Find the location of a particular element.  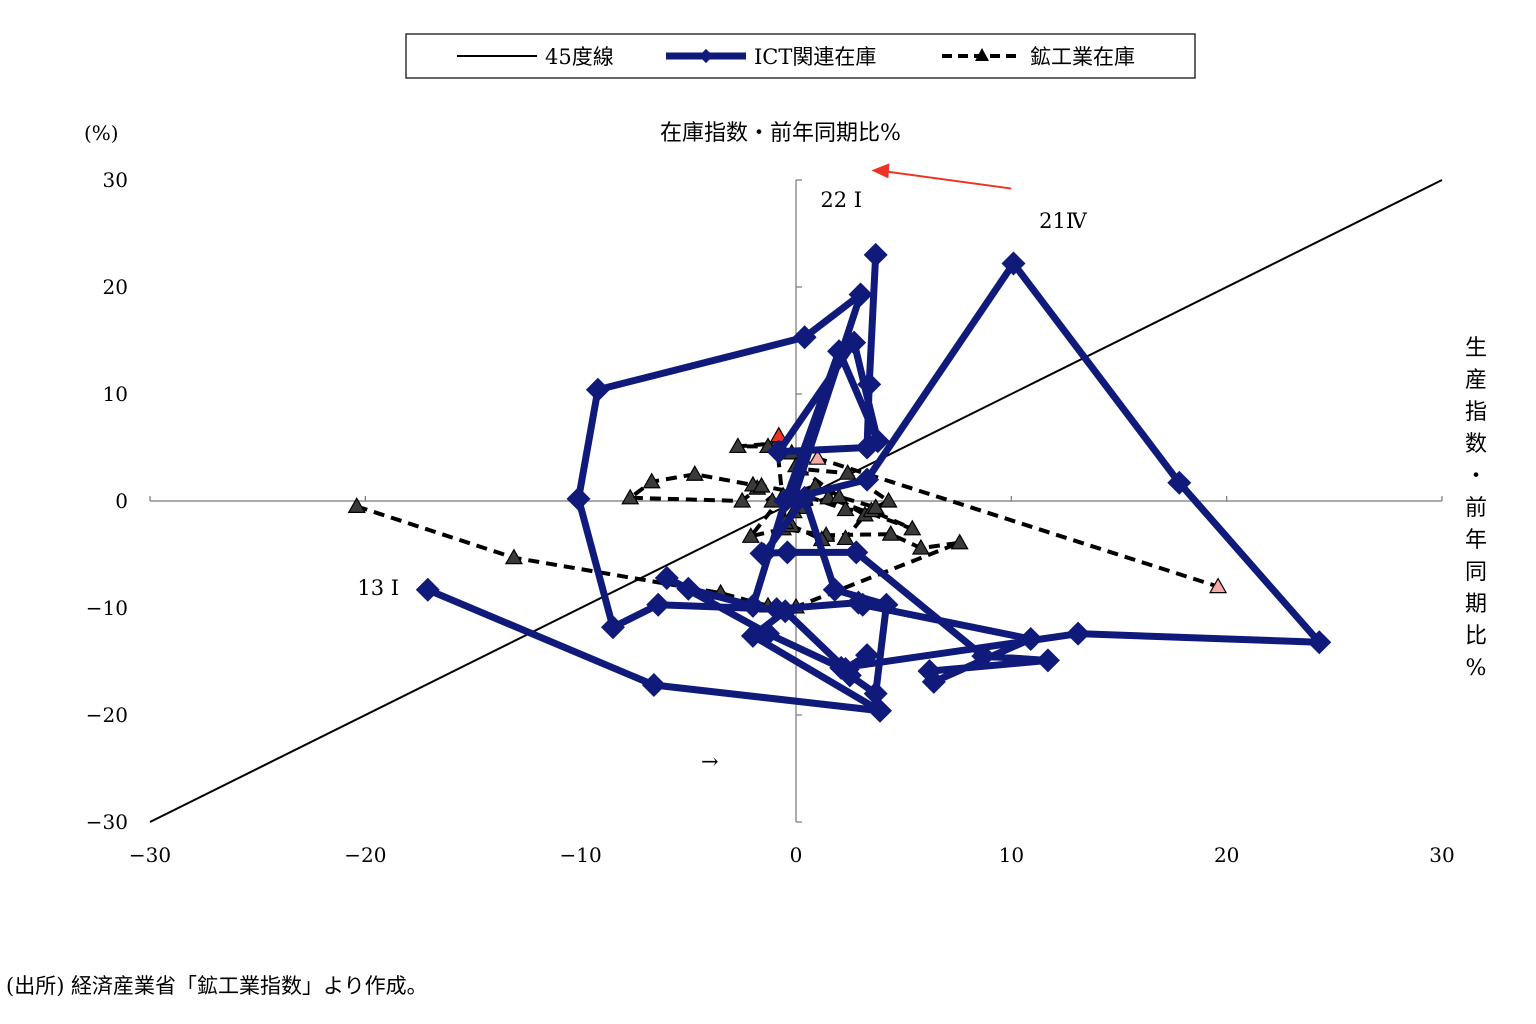

x-tick-label: 0 is located at coordinates (796, 855).